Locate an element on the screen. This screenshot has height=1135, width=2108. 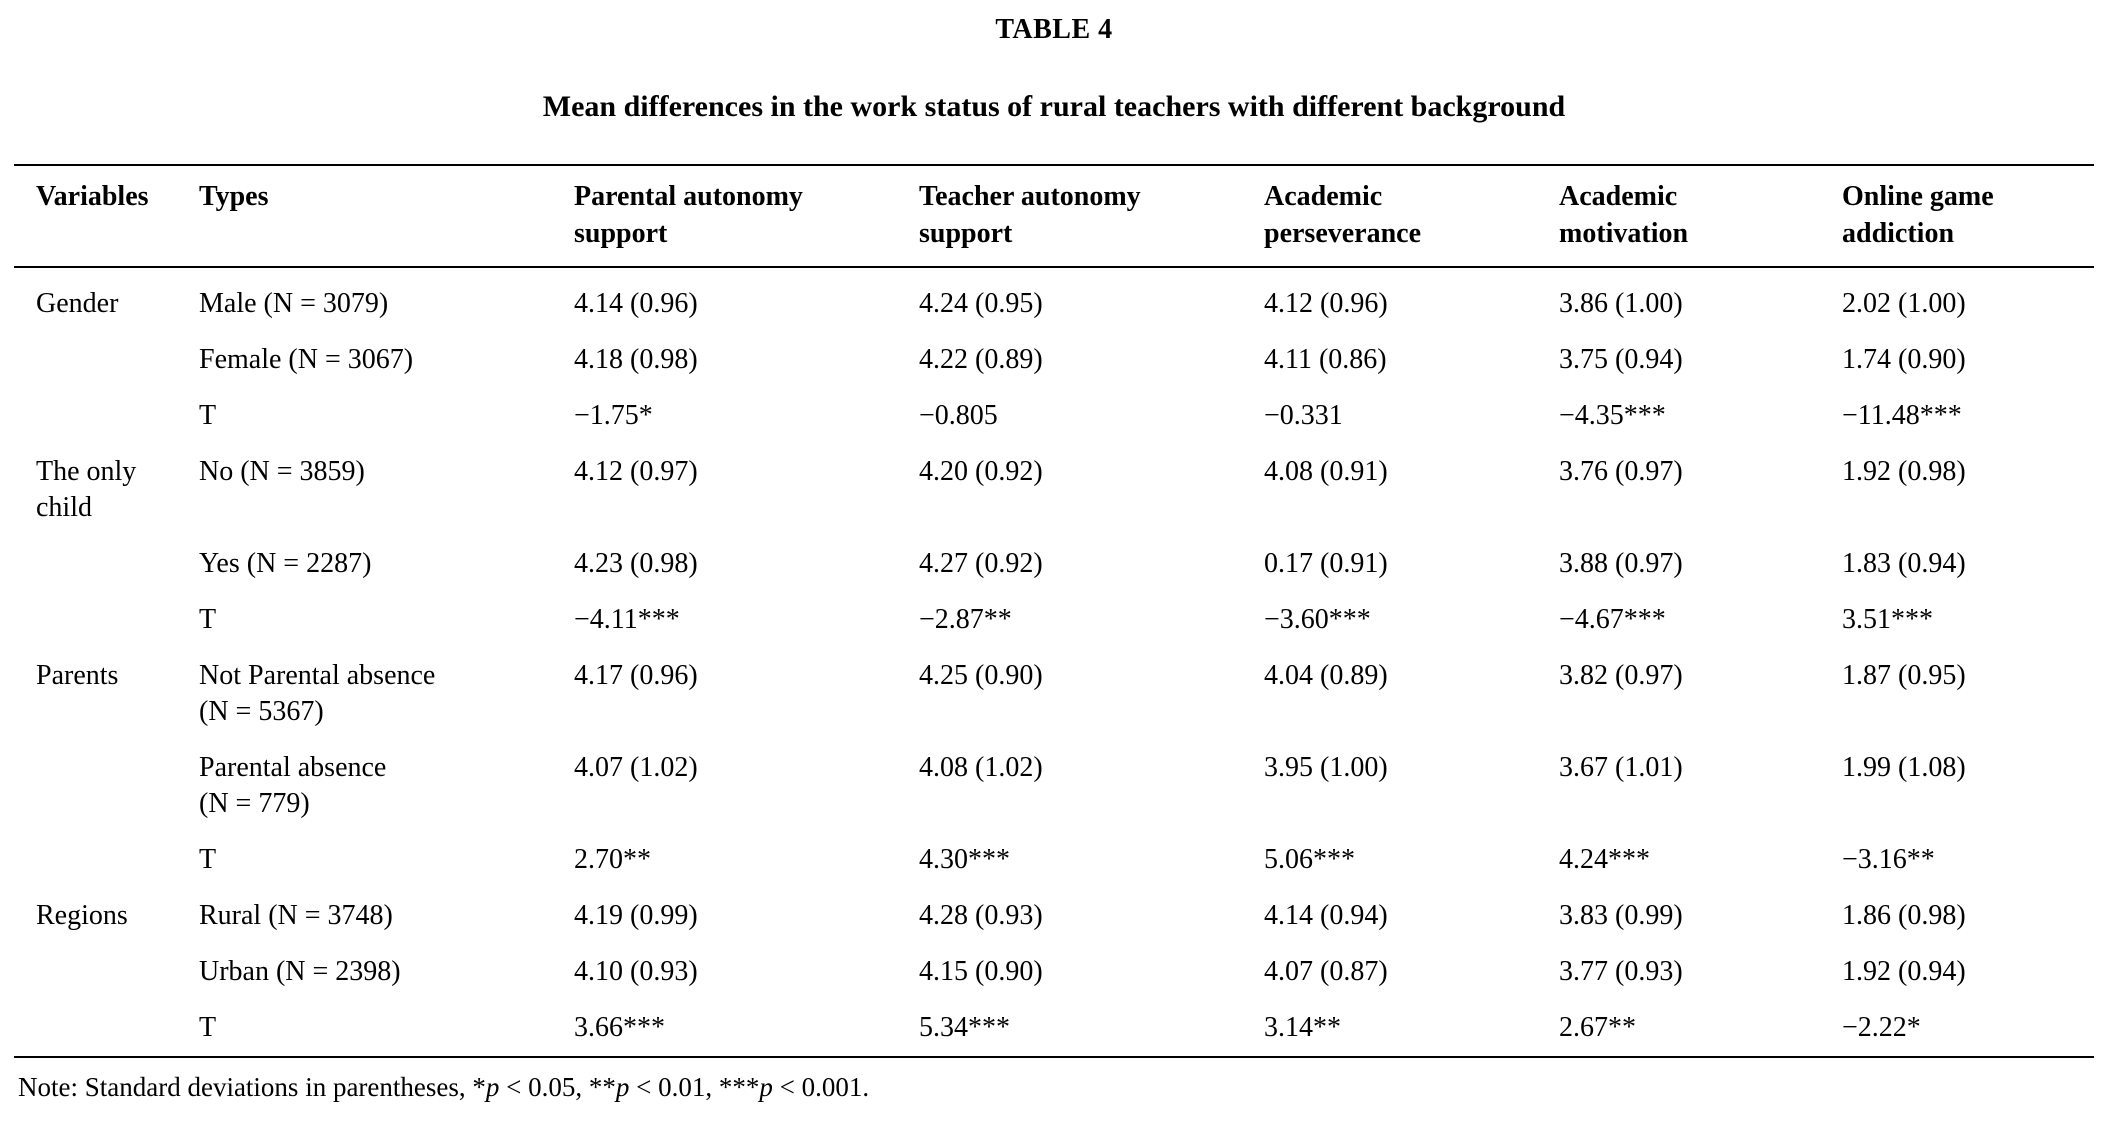
note-text: < 0.001. is located at coordinates (821, 1087).